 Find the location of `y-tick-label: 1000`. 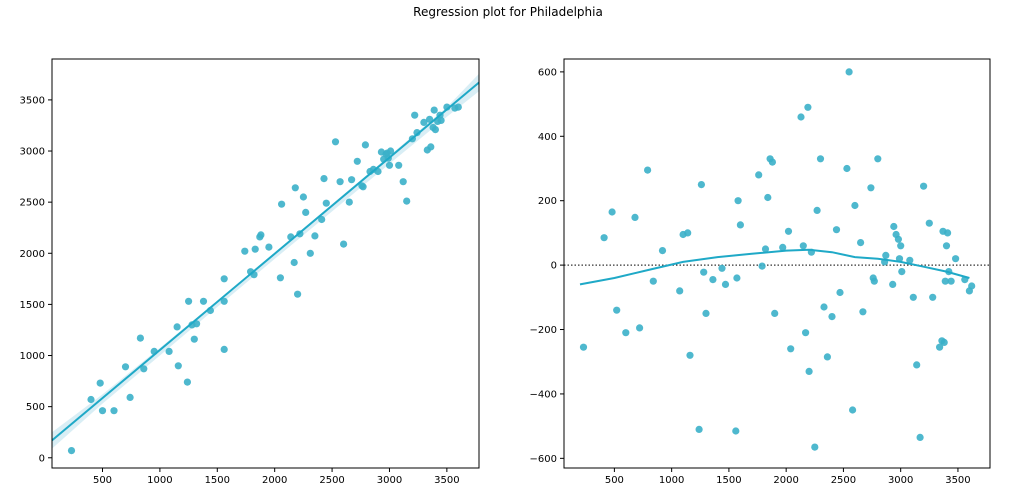

y-tick-label: 1000 is located at coordinates (32, 356).